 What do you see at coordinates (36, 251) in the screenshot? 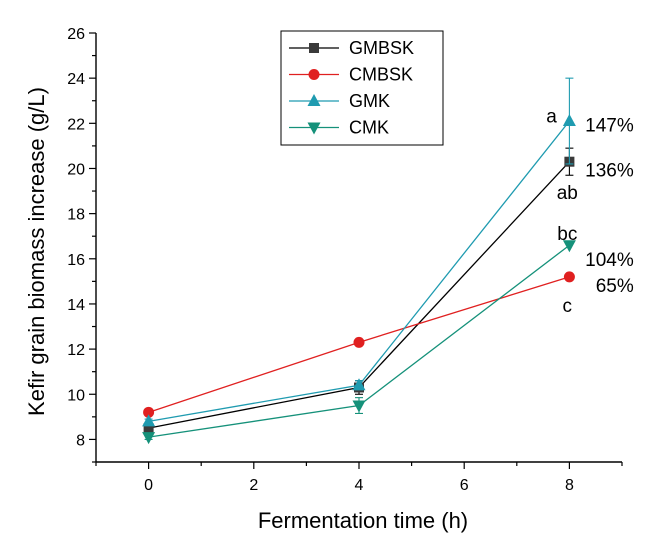
I see `y-axis-title: Kefir grain biomass increase (g/L)` at bounding box center [36, 251].